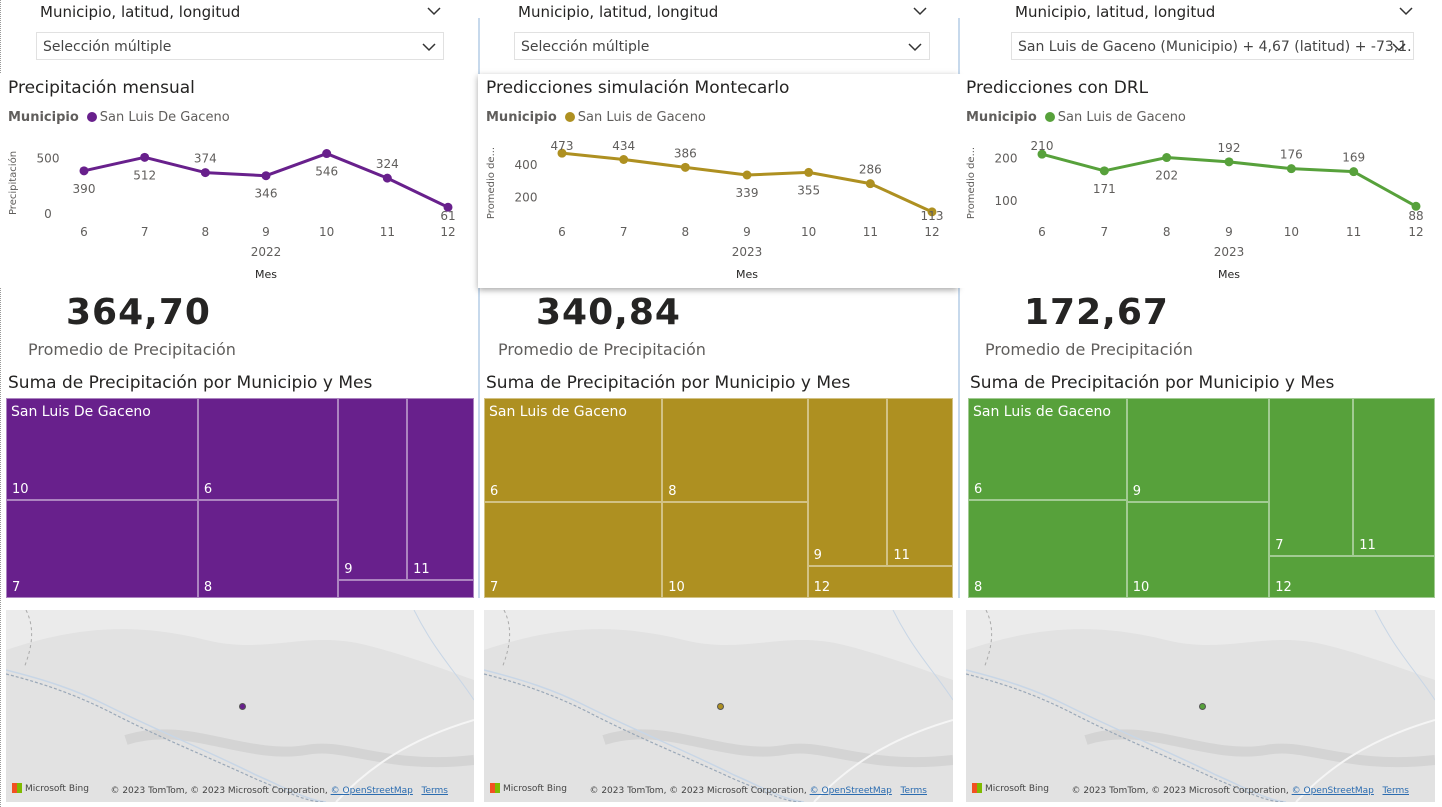 The image size is (1442, 807). What do you see at coordinates (406, 589) in the screenshot?
I see `treemap-cell` at bounding box center [406, 589].